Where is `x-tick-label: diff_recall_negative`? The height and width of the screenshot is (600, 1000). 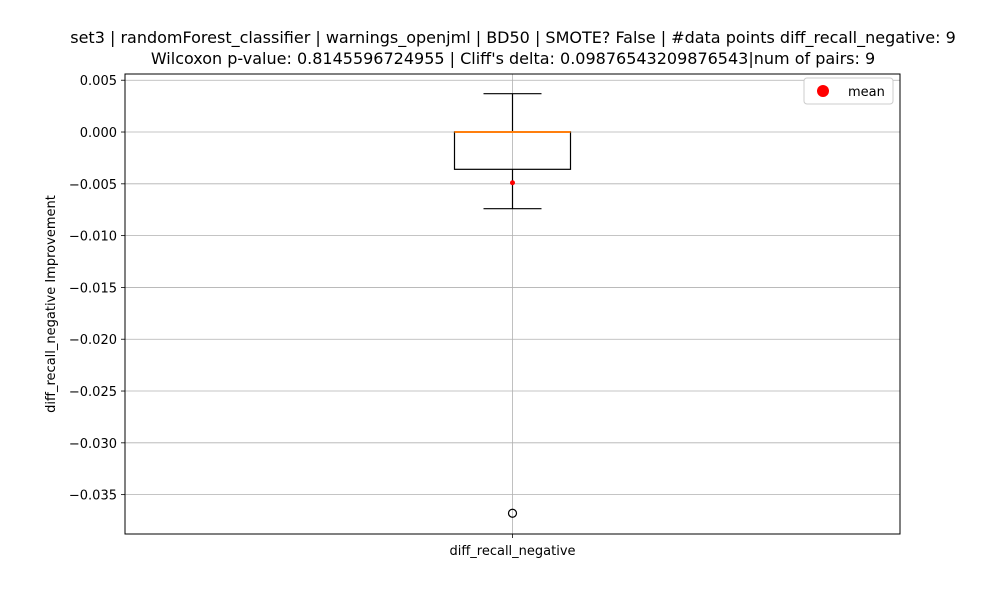 x-tick-label: diff_recall_negative is located at coordinates (512, 551).